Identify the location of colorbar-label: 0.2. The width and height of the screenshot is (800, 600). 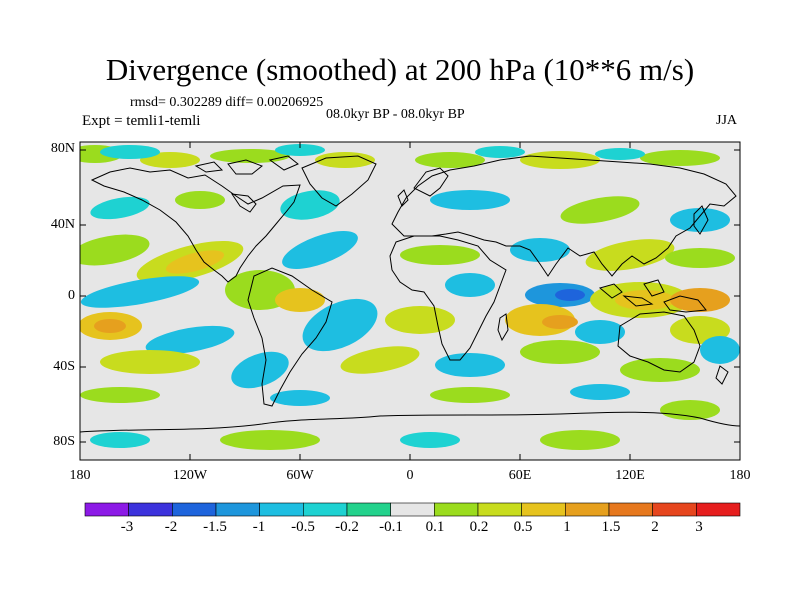
(479, 527).